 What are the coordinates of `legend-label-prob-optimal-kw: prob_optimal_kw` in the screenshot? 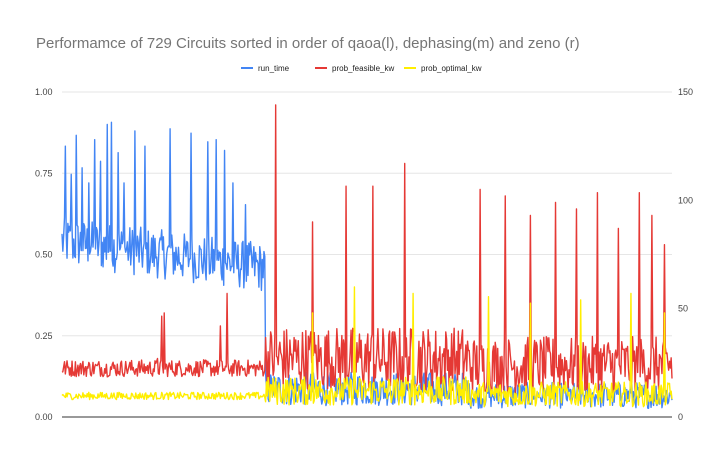 It's located at (451, 68).